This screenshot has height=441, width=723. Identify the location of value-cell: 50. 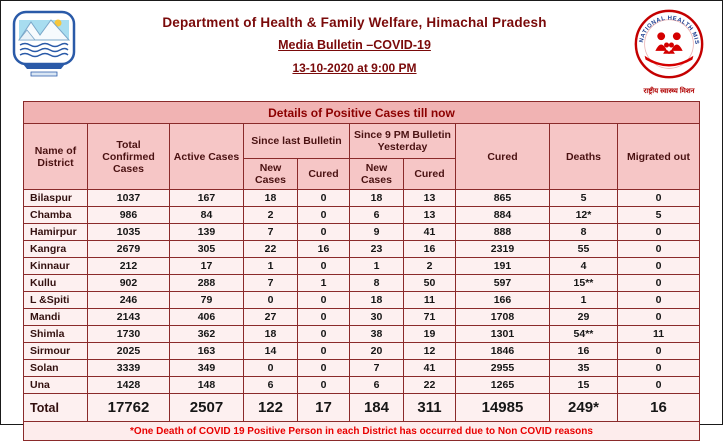
(429, 283).